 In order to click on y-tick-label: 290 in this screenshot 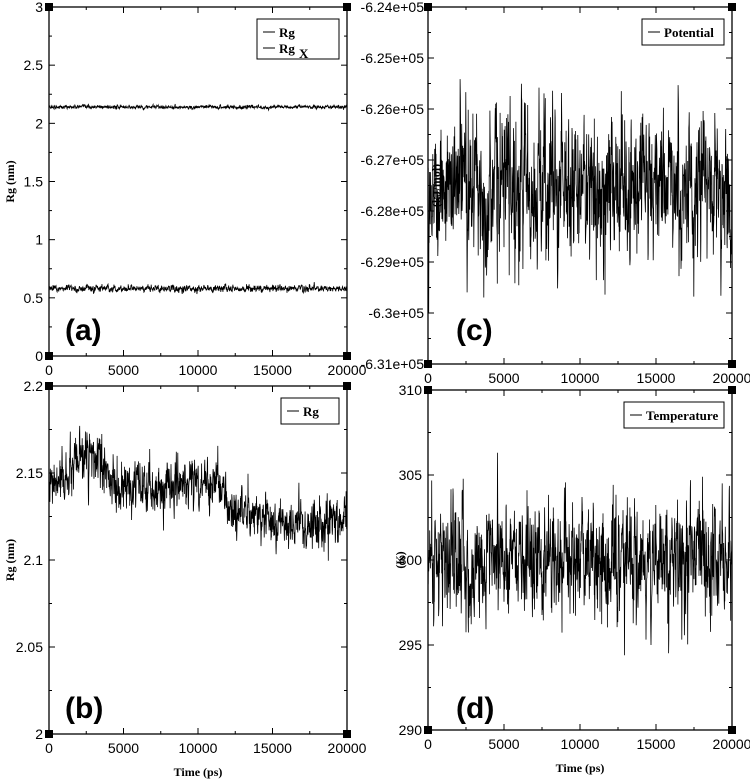, I will do `click(411, 730)`.